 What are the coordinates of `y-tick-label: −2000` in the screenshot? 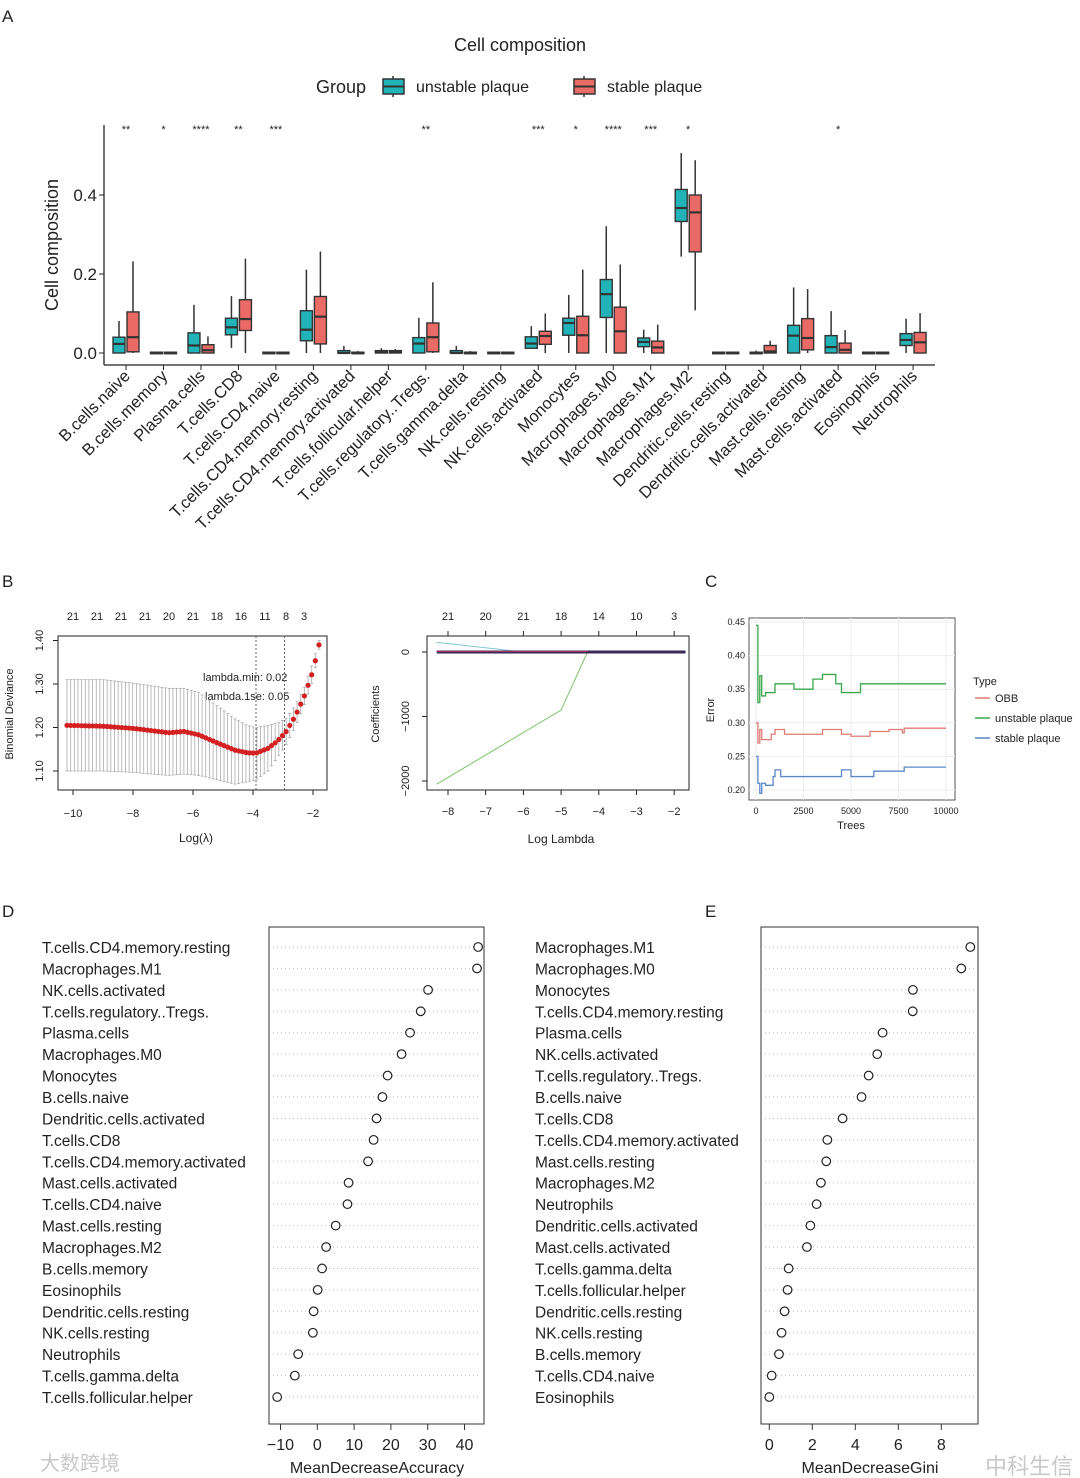 It's located at (406, 781).